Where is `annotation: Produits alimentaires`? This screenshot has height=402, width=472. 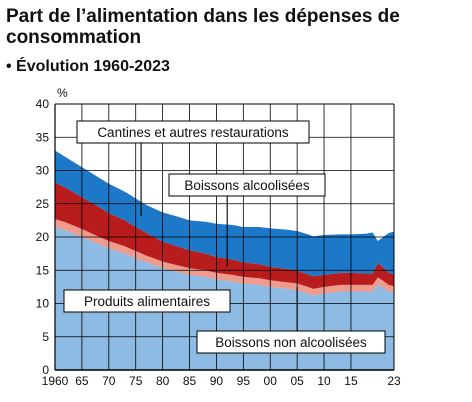 annotation: Produits alimentaires is located at coordinates (147, 301).